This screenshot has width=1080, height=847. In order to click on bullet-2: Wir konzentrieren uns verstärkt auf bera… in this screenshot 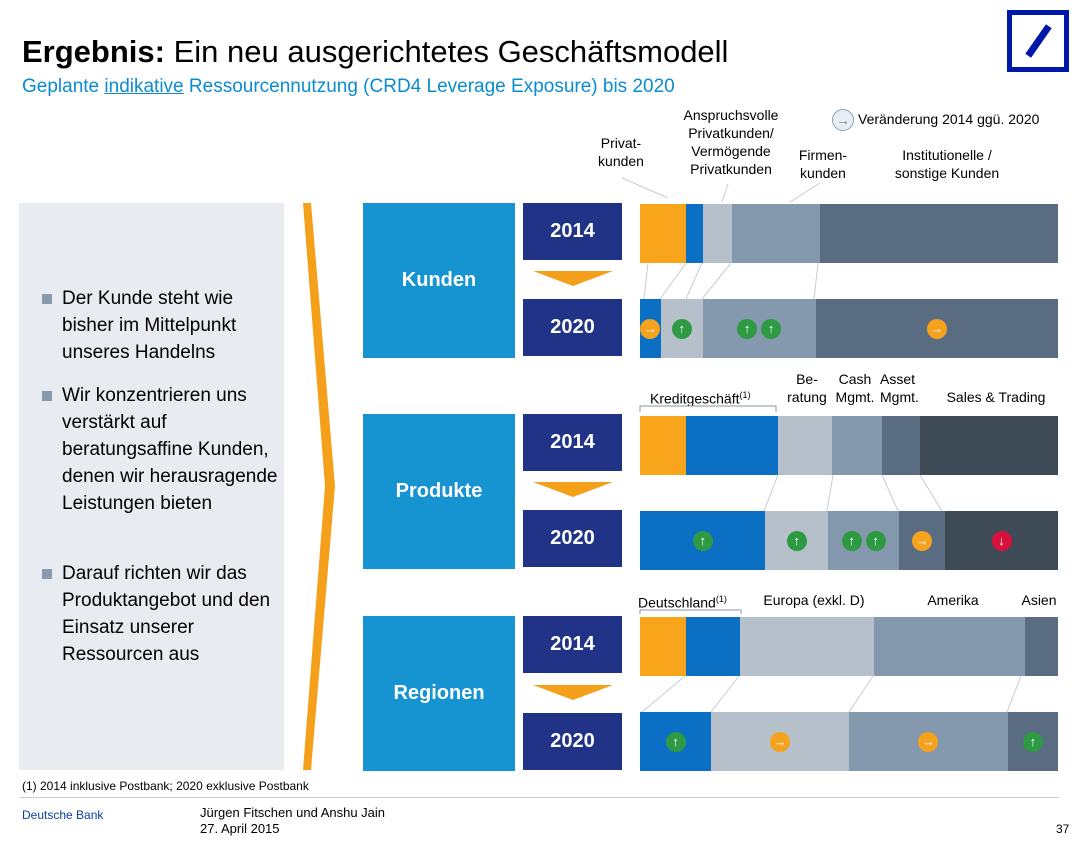, I will do `click(160, 463)`.